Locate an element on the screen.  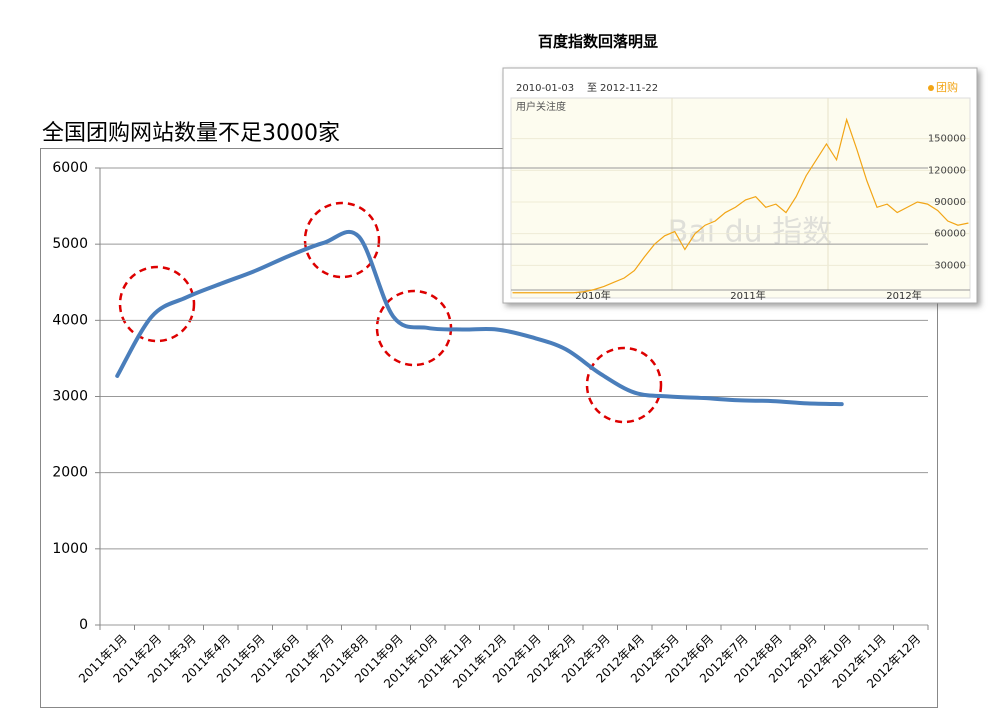
line is located at coordinates (740, 205).